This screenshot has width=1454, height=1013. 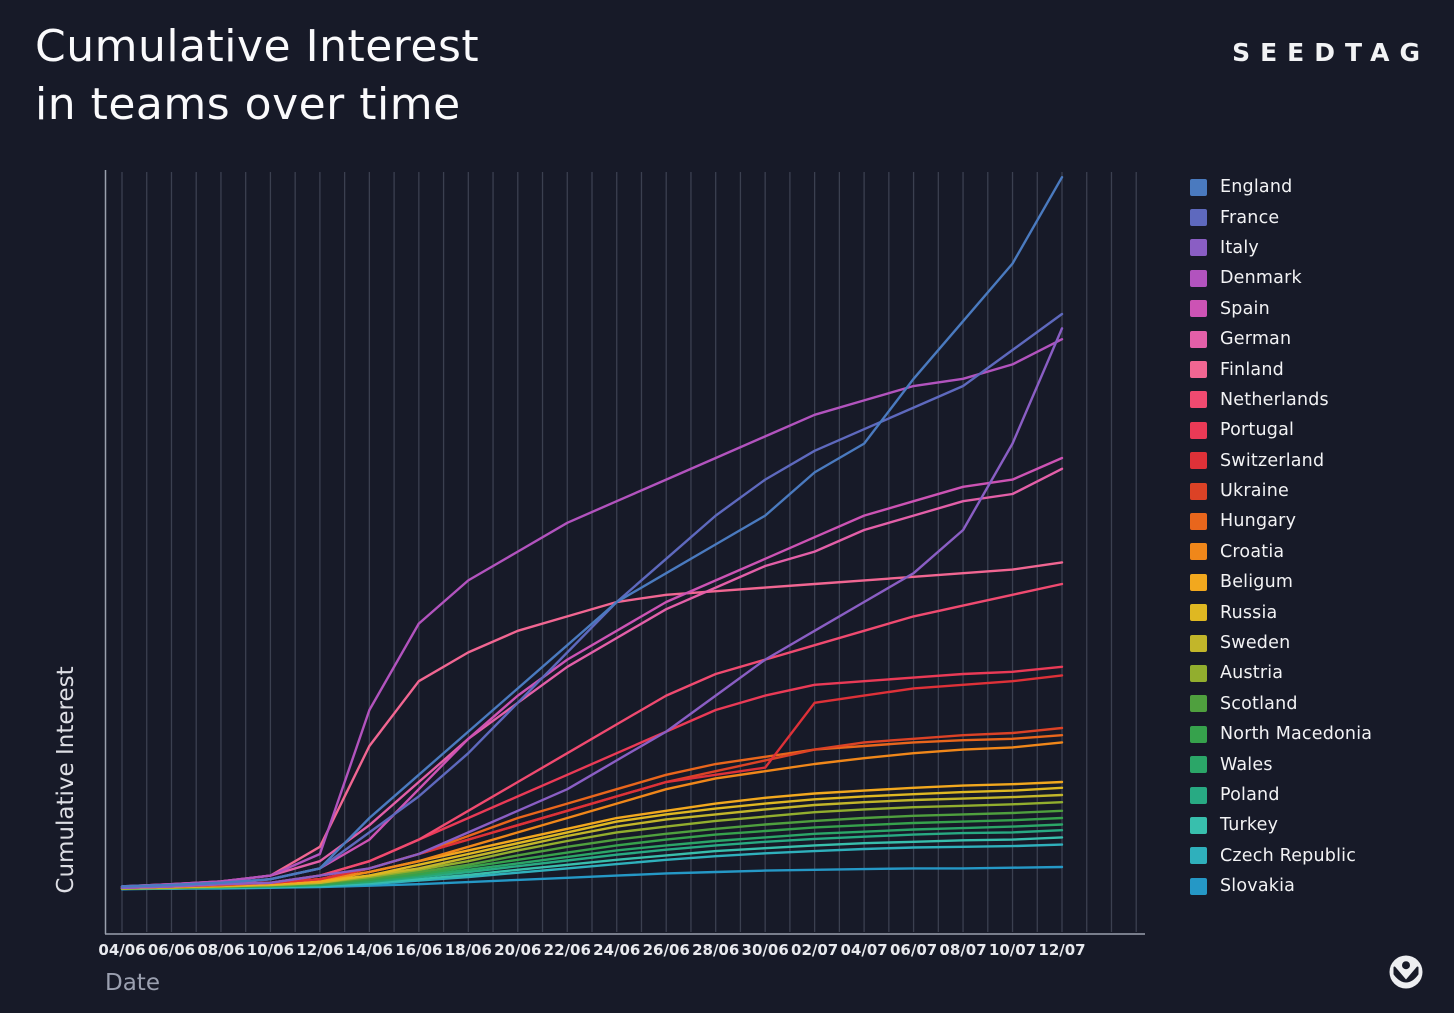 I want to click on legend-item-poland: Poland, so click(x=1315, y=795).